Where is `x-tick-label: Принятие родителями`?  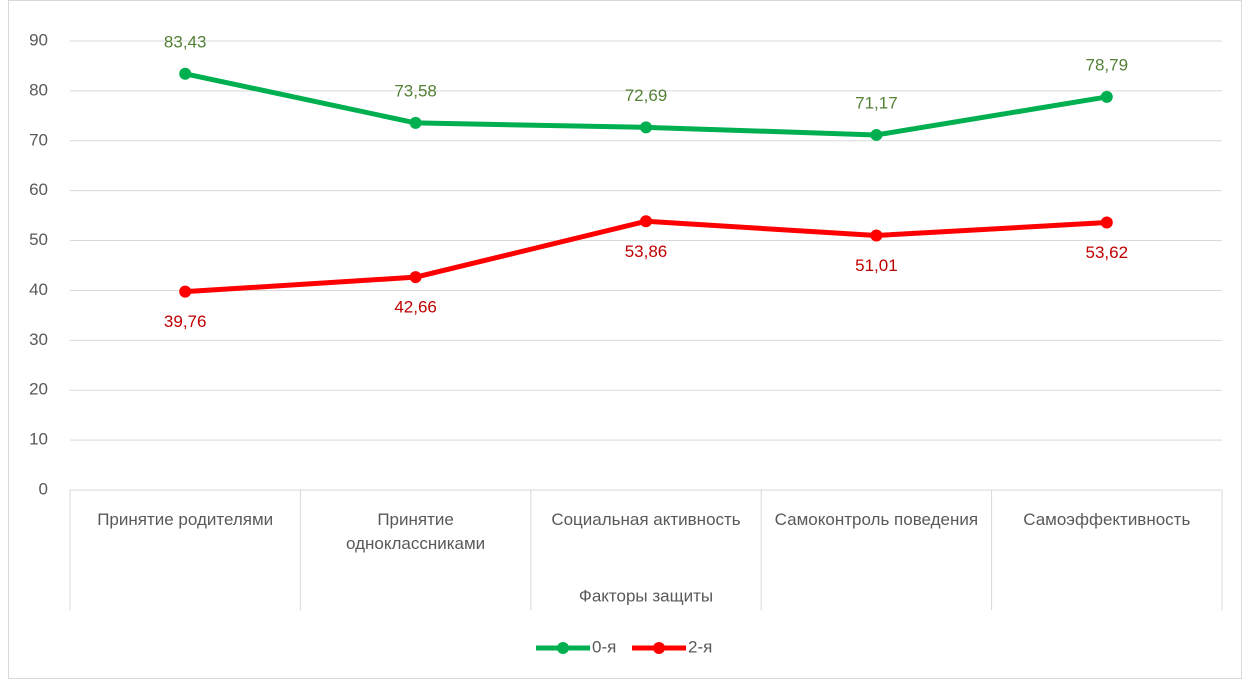
x-tick-label: Принятие родителями is located at coordinates (185, 519).